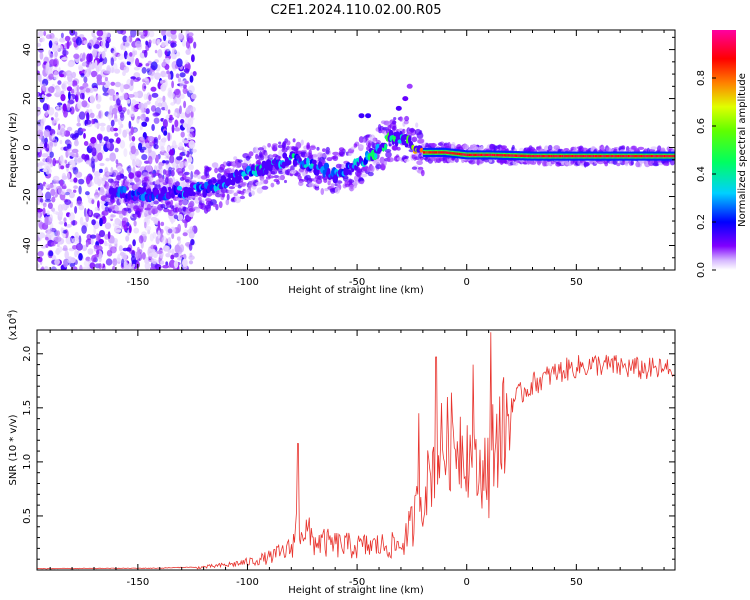 The height and width of the screenshot is (600, 750). Describe the element at coordinates (138, 582) in the screenshot. I see `snr-x-tick-label: -150` at that location.